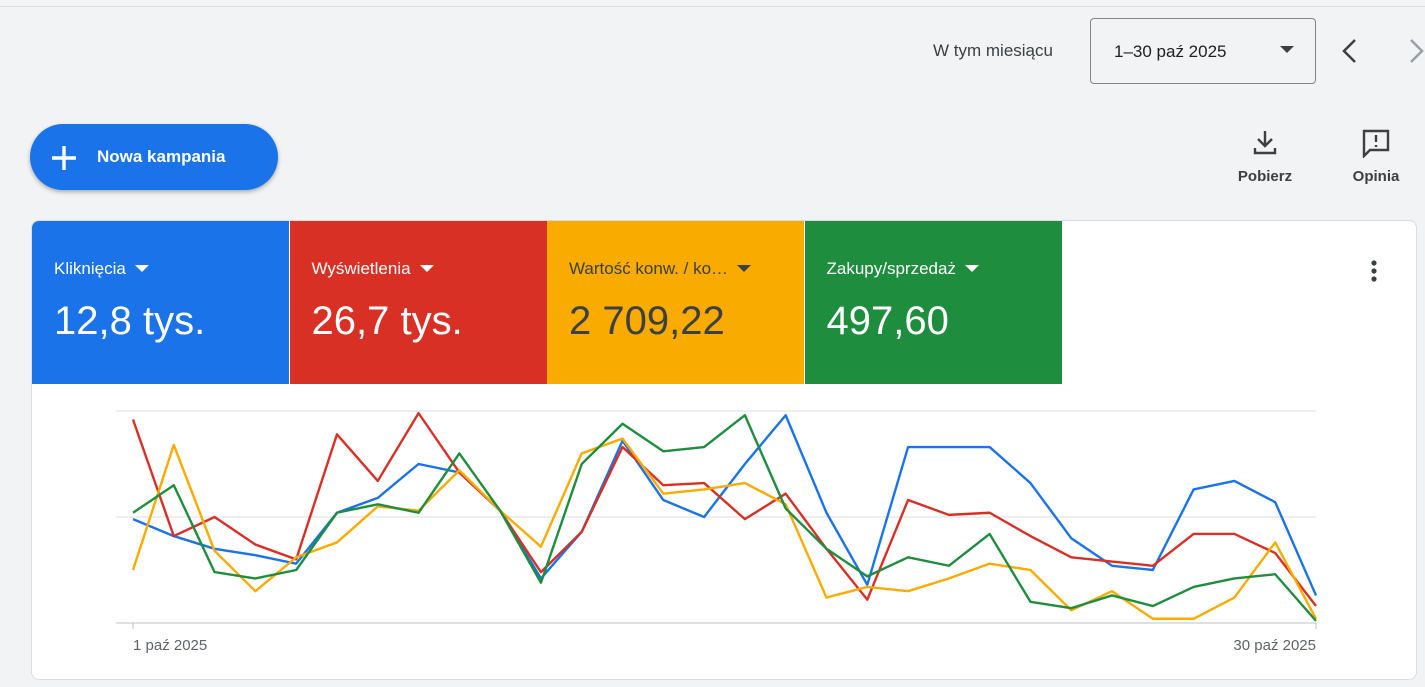 The height and width of the screenshot is (687, 1425). I want to click on metric-tile: Kliknięcia 12,8 tys., so click(160, 302).